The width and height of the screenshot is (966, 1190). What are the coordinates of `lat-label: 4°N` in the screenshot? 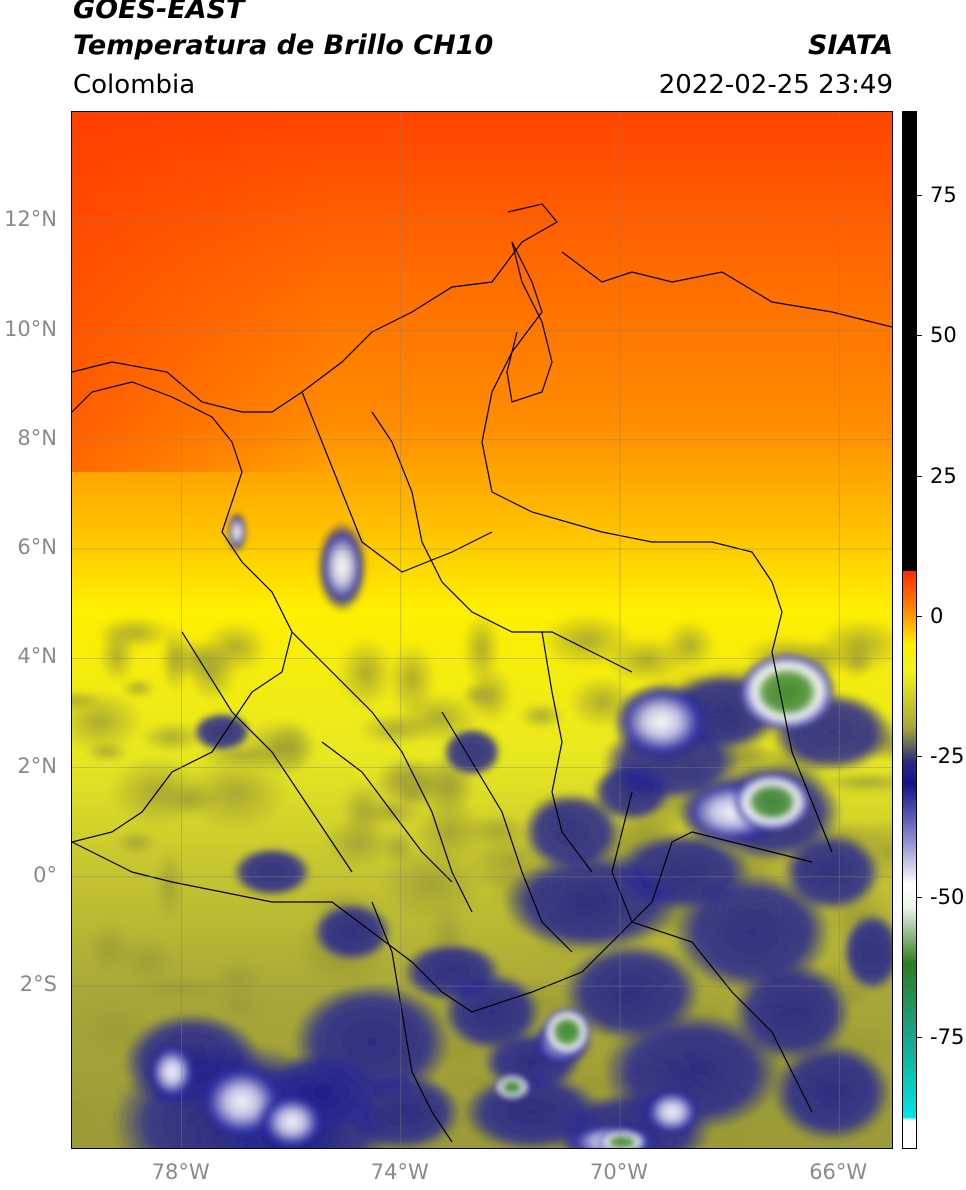 It's located at (37, 656).